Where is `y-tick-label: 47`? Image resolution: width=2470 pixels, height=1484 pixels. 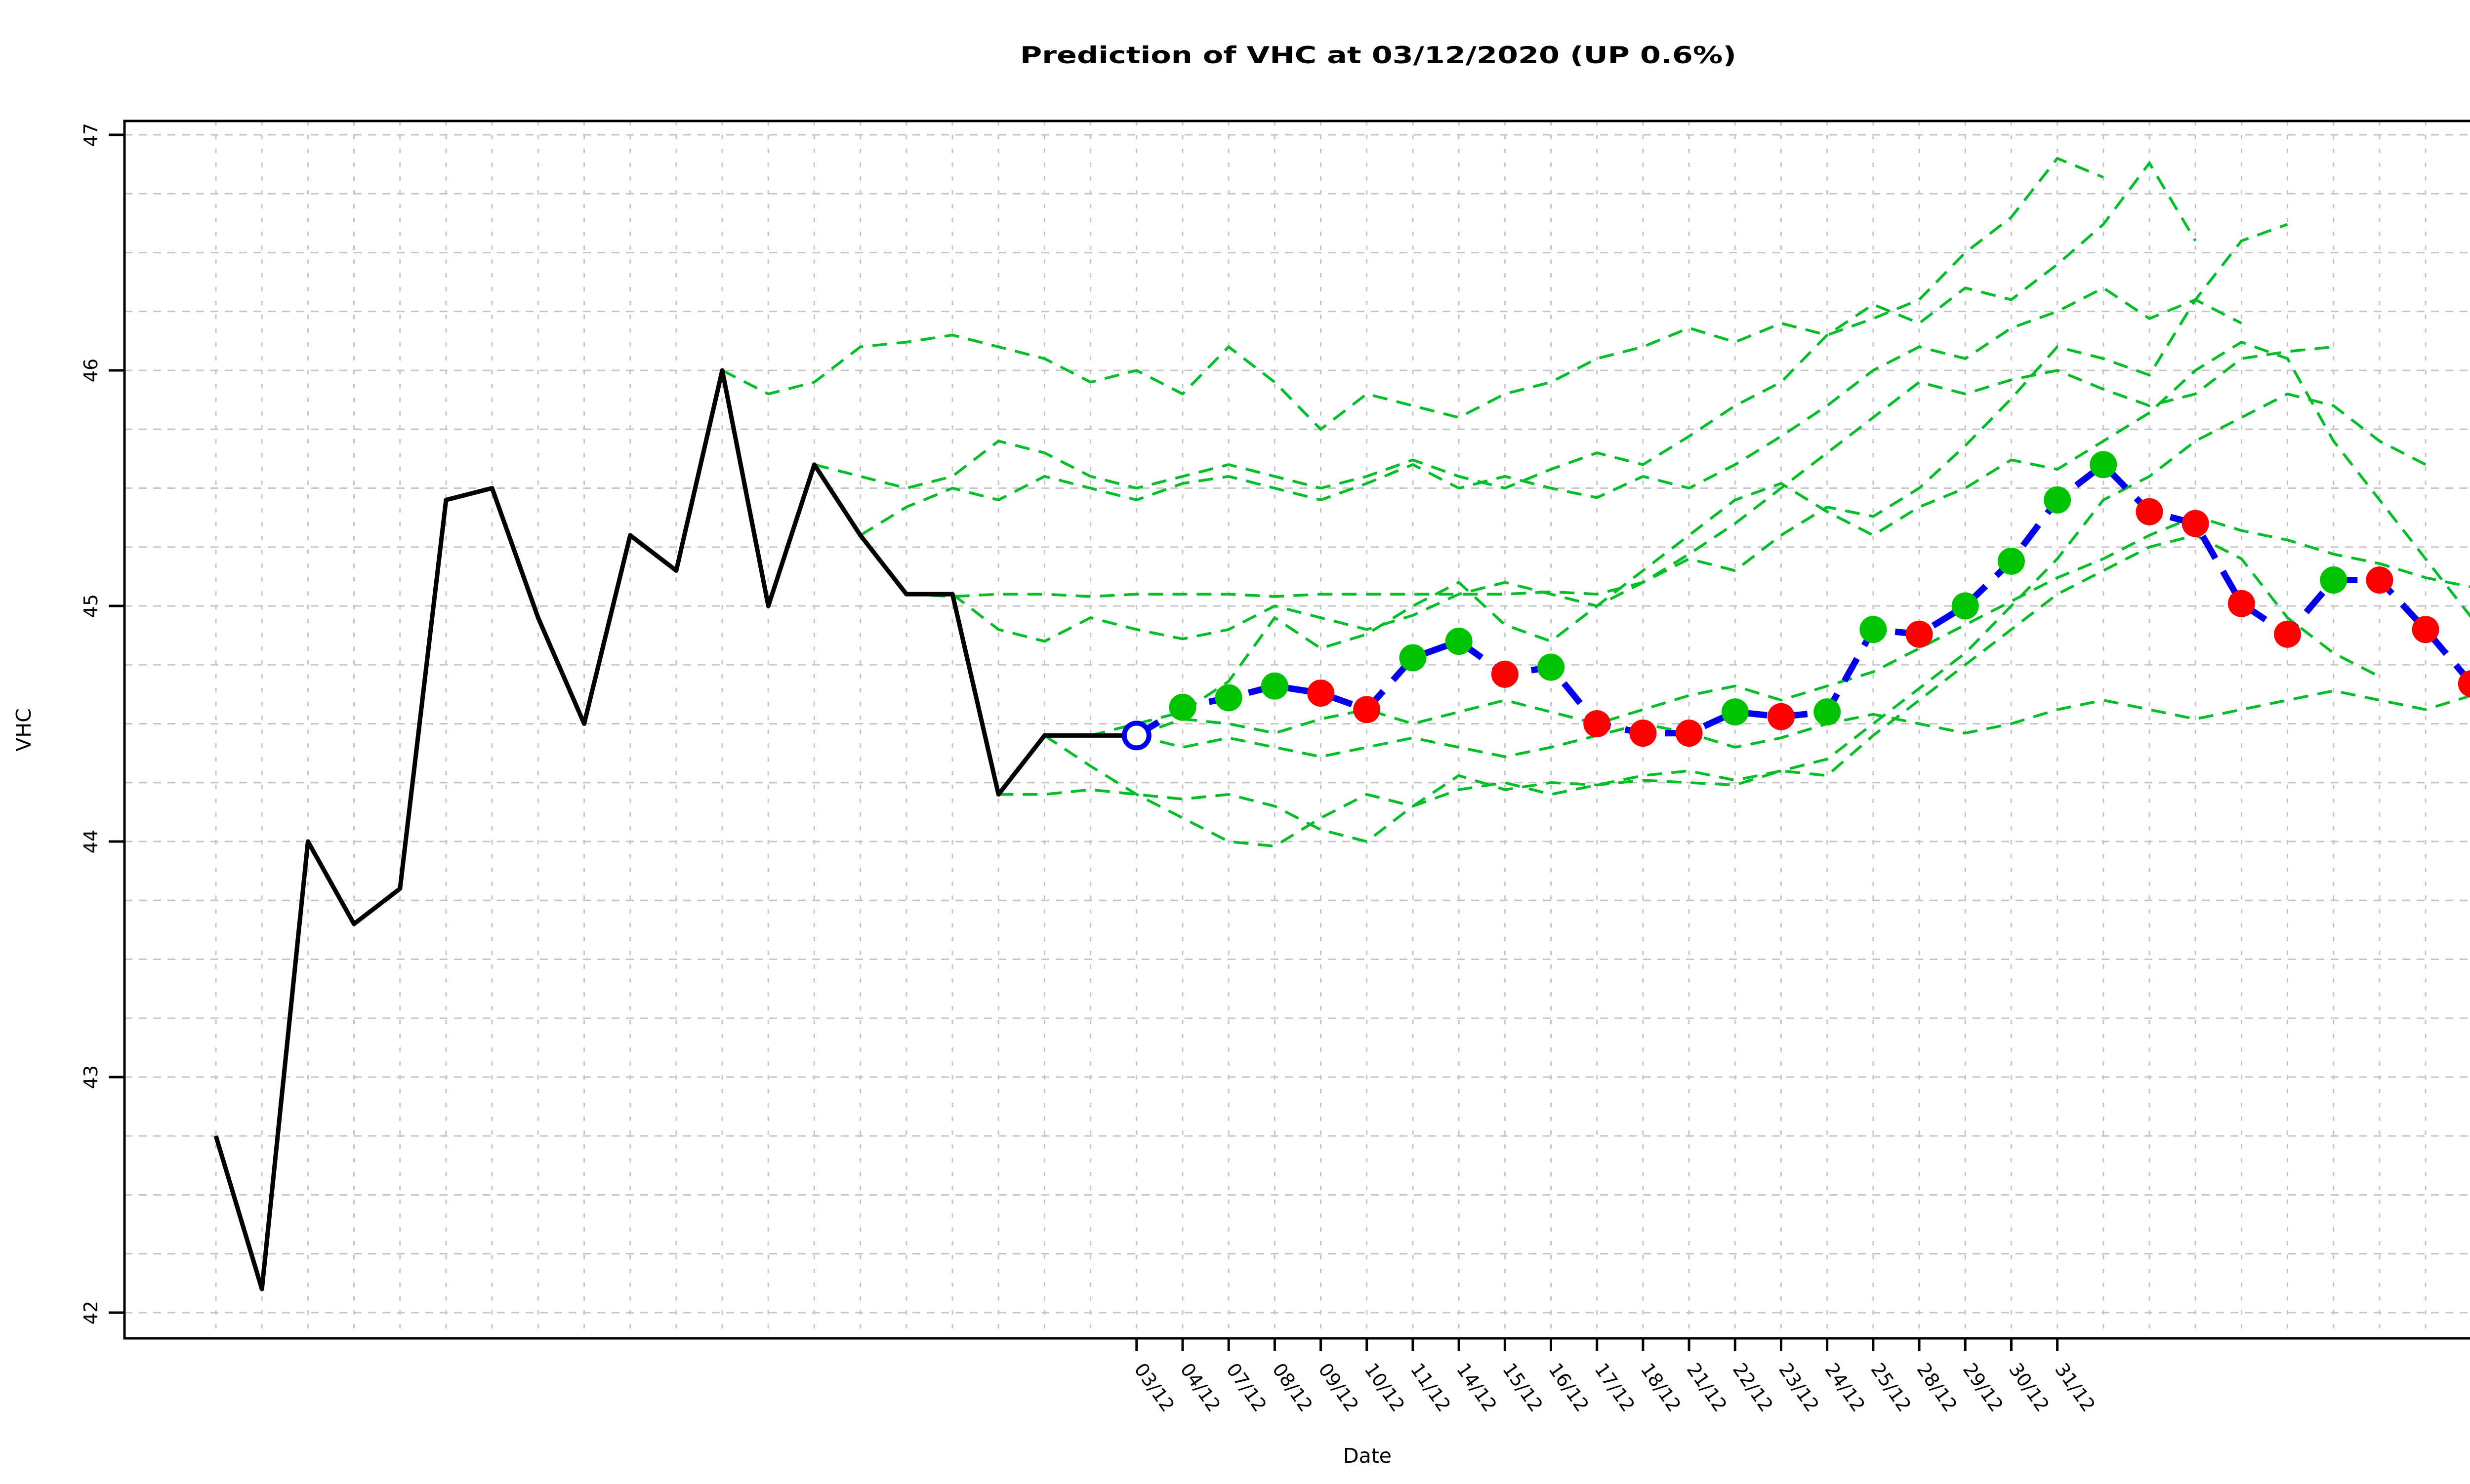 y-tick-label: 47 is located at coordinates (91, 135).